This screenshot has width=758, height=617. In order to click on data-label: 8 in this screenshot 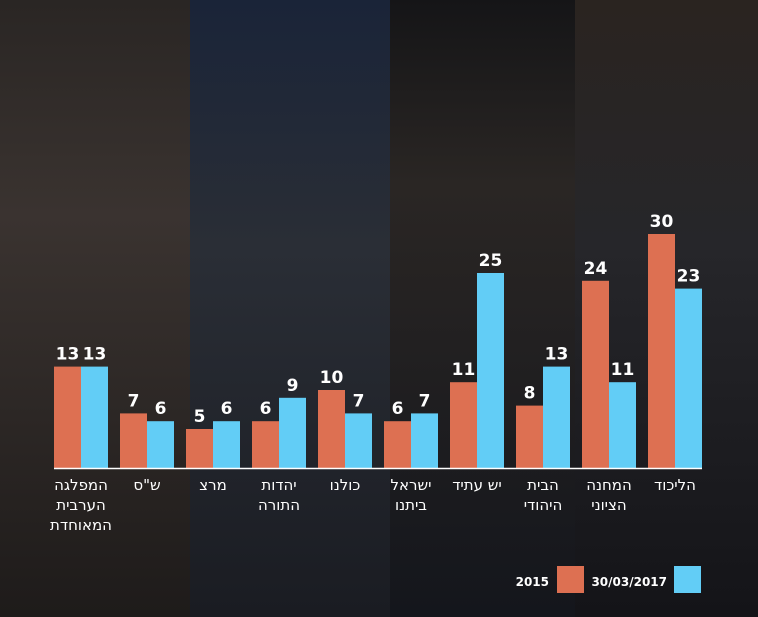, I will do `click(530, 394)`.